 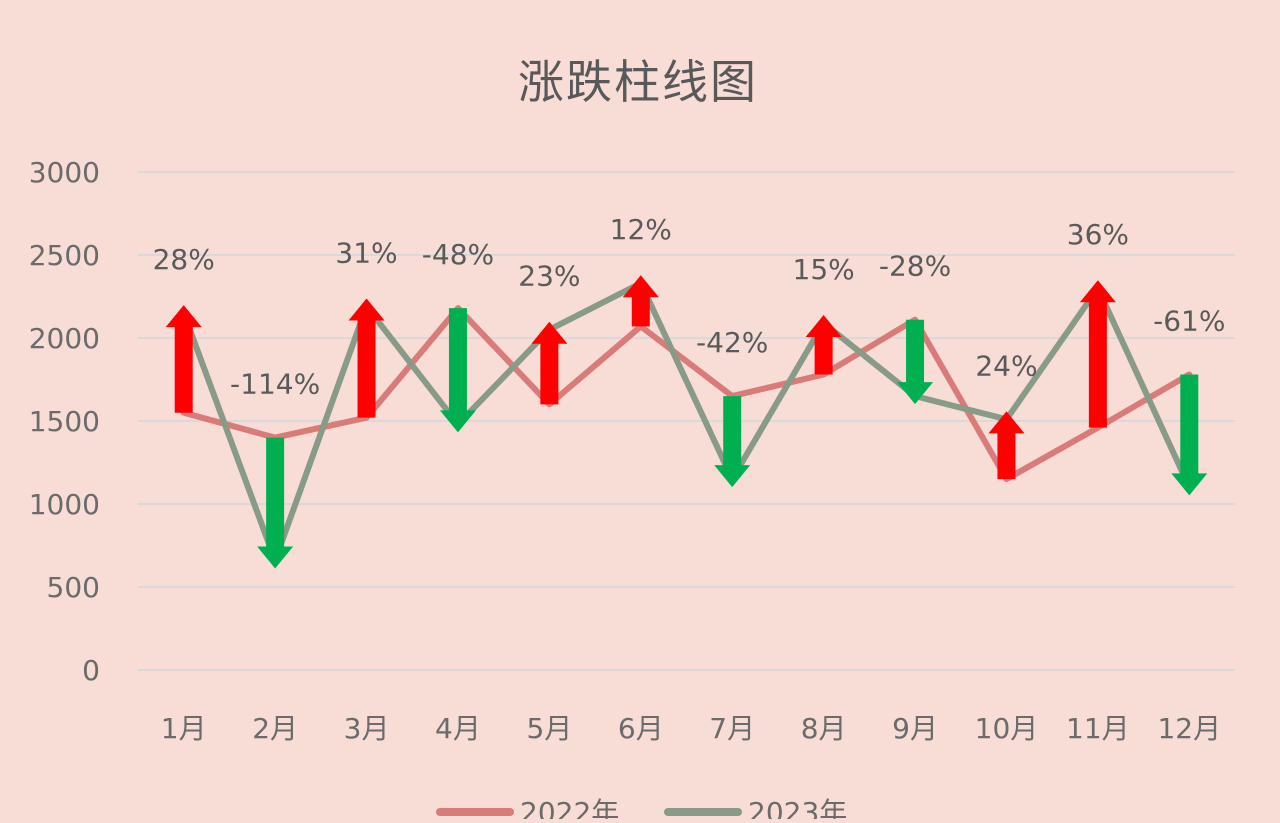 What do you see at coordinates (549, 728) in the screenshot?
I see `x-tick-label: 5月` at bounding box center [549, 728].